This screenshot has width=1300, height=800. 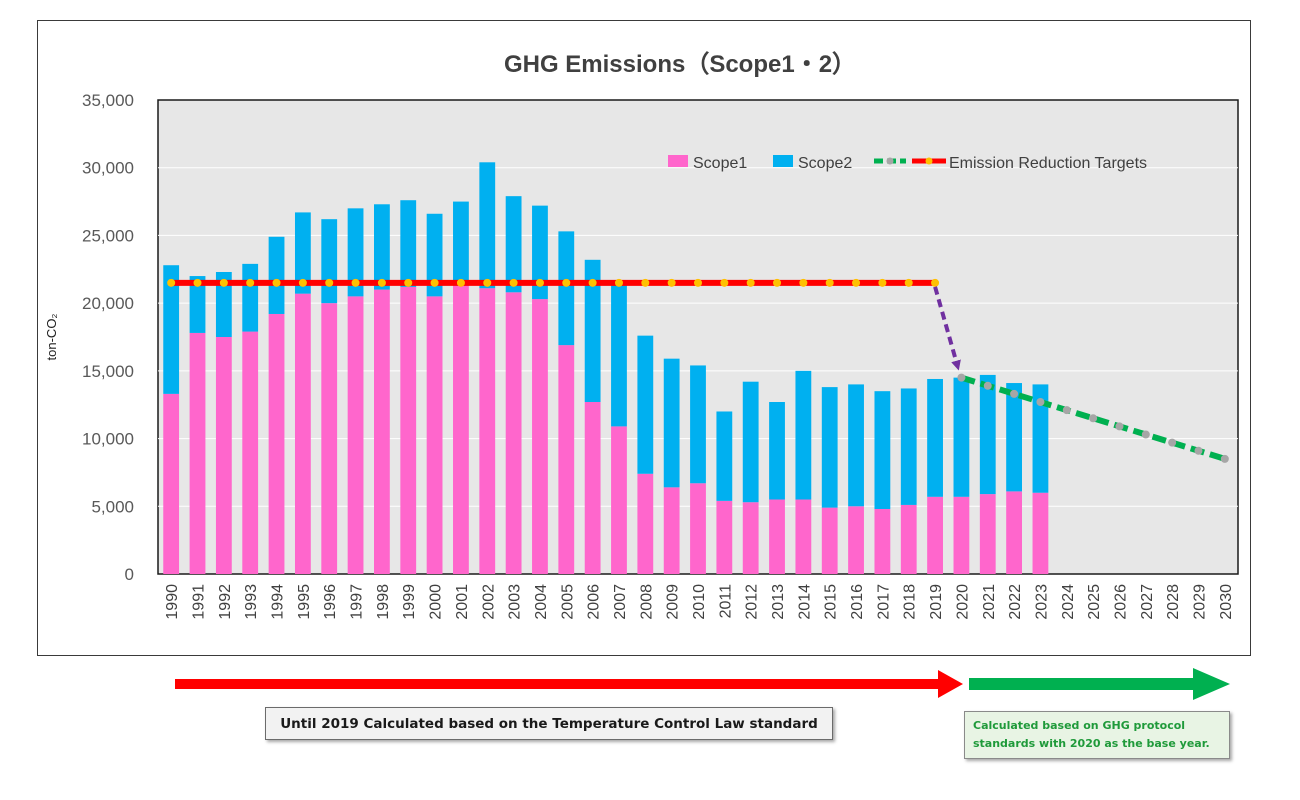 I want to click on x-tick-label: 2020, so click(x=962, y=602).